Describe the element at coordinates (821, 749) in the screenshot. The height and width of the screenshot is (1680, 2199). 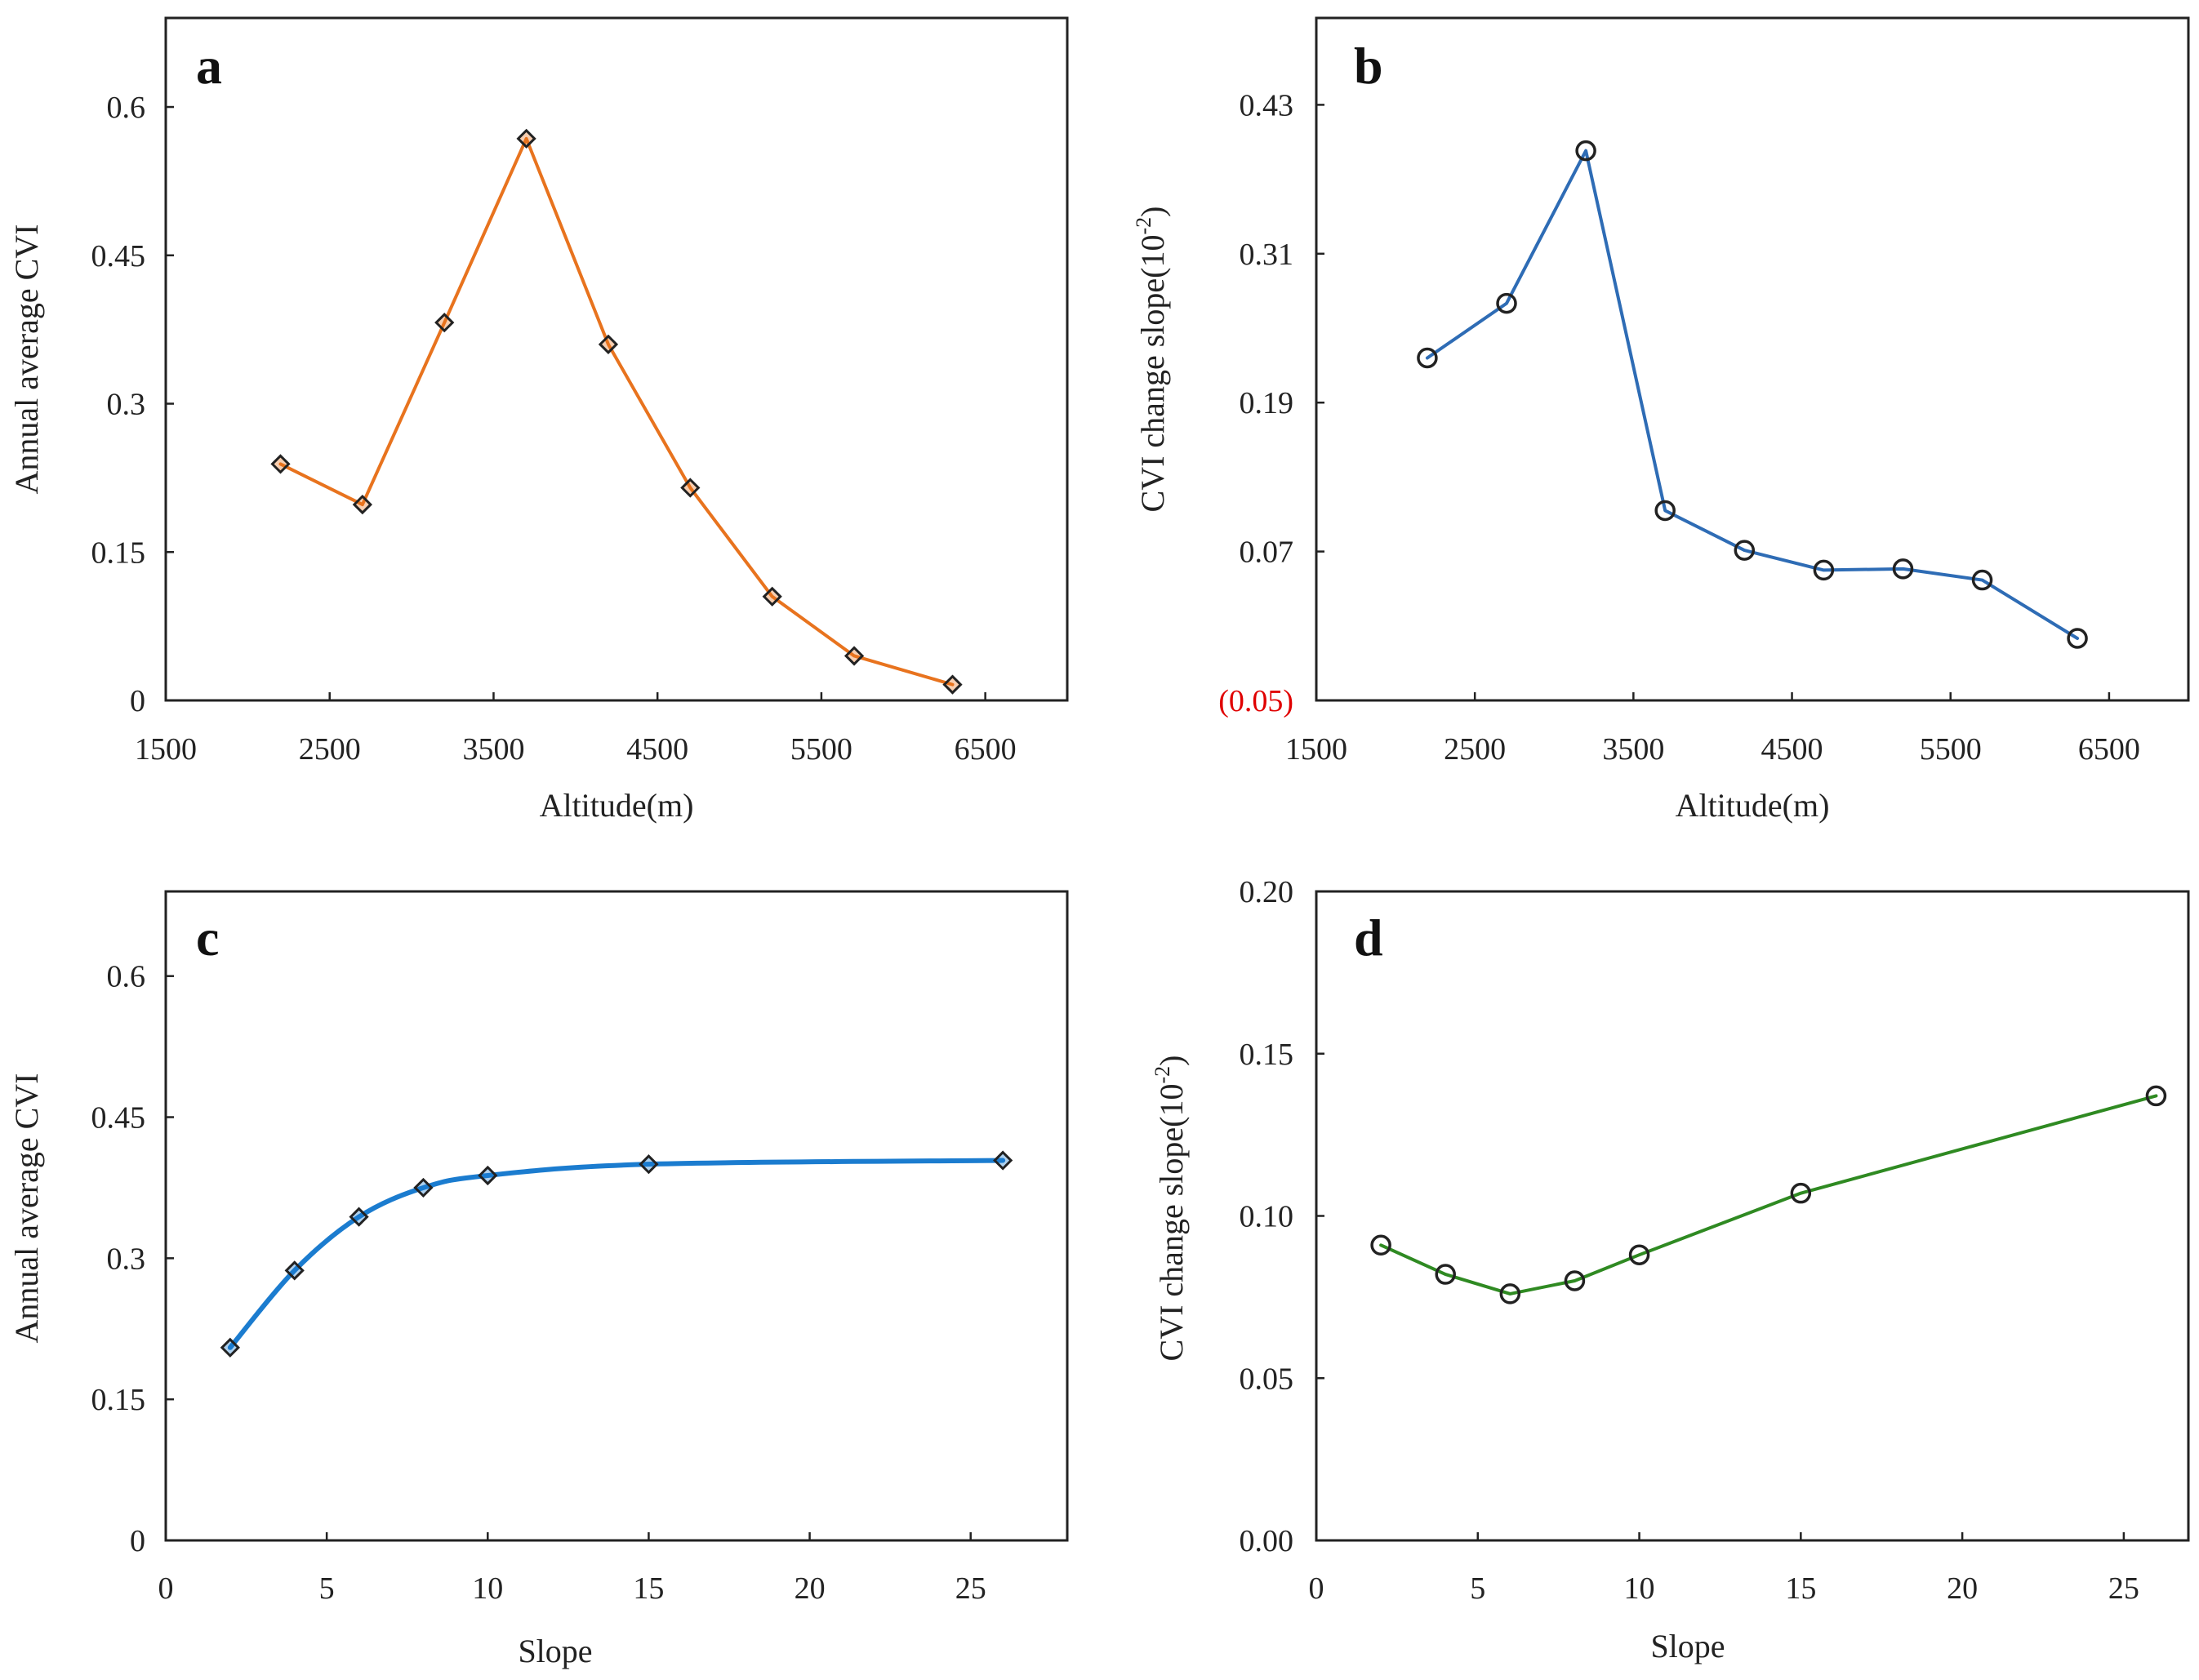
I see `x-tick-label: 5500` at that location.